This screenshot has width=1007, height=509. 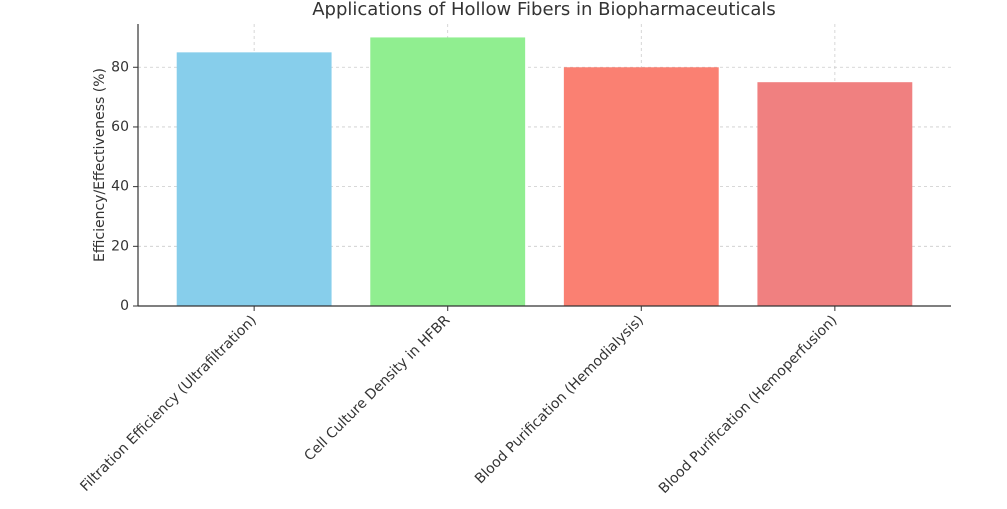 I want to click on y-tick-label: 40, so click(x=120, y=187).